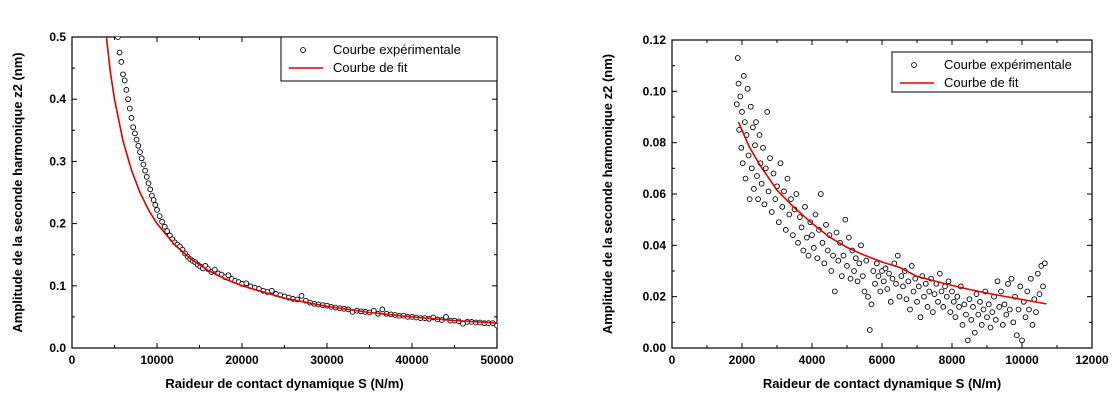  What do you see at coordinates (72, 360) in the screenshot?
I see `x-tick-label: 0` at bounding box center [72, 360].